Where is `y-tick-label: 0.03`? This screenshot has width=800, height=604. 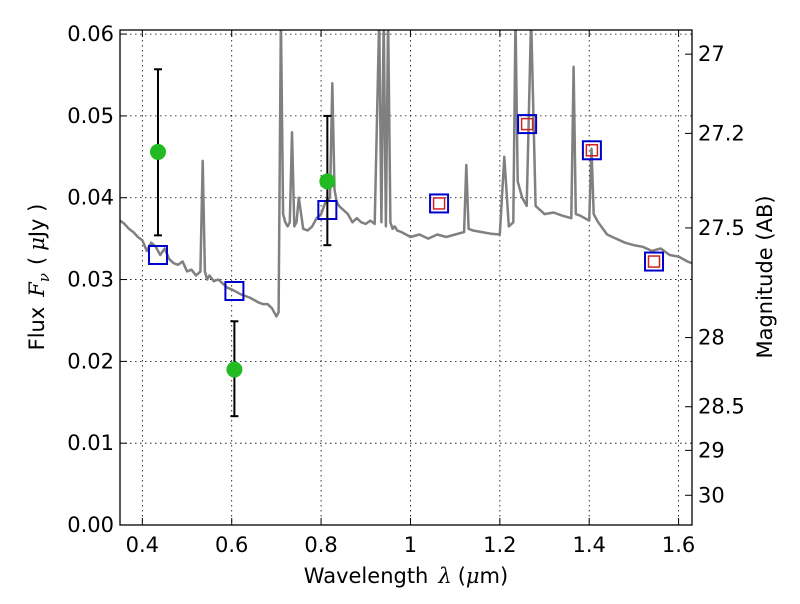 y-tick-label: 0.03 is located at coordinates (90, 280).